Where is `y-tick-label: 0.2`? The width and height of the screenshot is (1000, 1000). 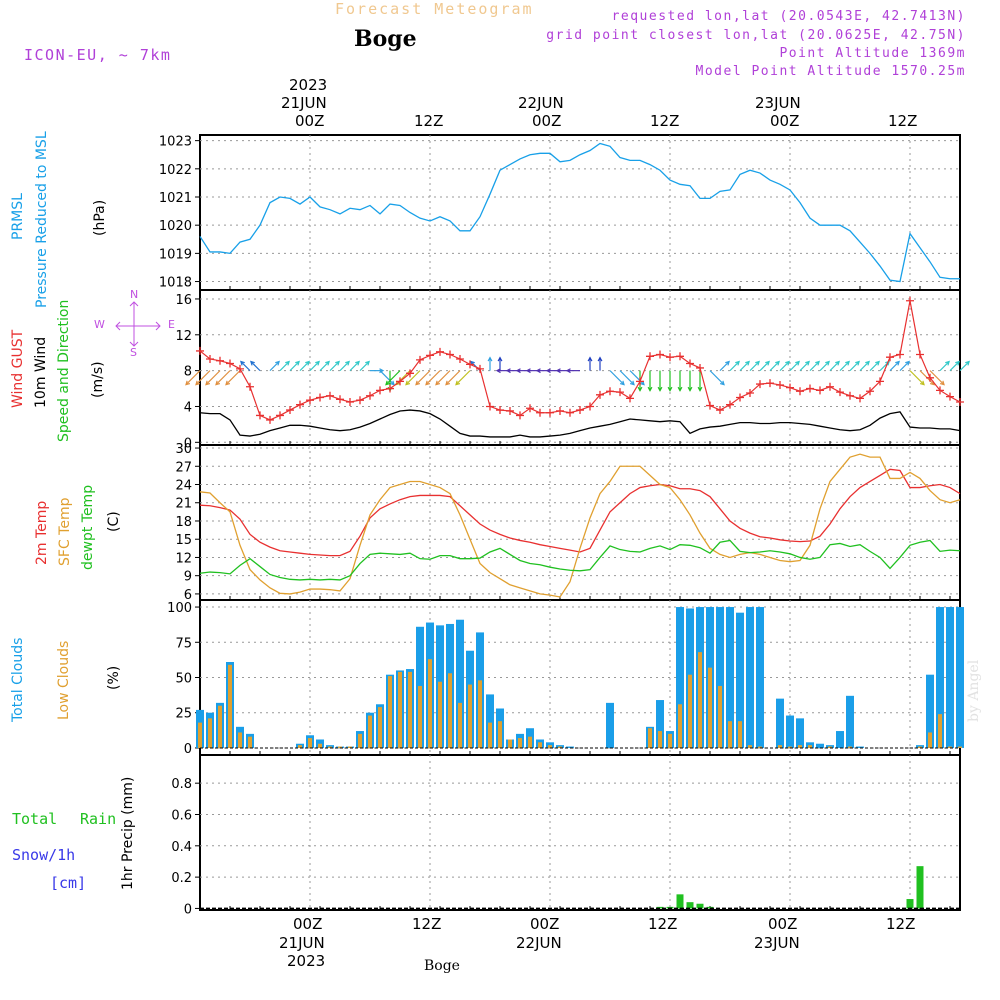 y-tick-label: 0.2 is located at coordinates (181, 878).